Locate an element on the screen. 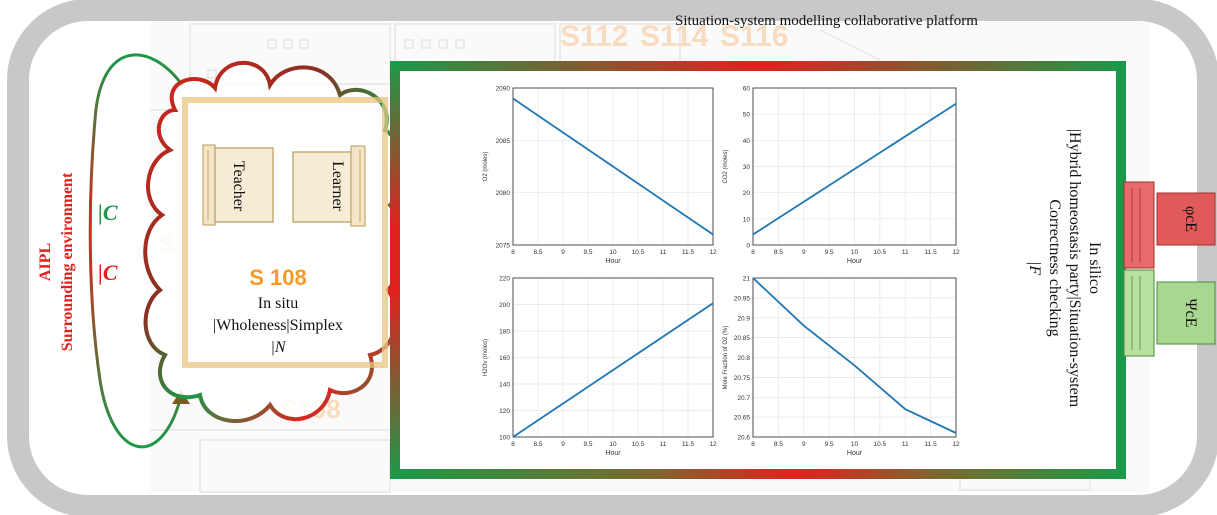 This screenshot has width=1217, height=515. phi-ce-label: φcE is located at coordinates (1190, 219).